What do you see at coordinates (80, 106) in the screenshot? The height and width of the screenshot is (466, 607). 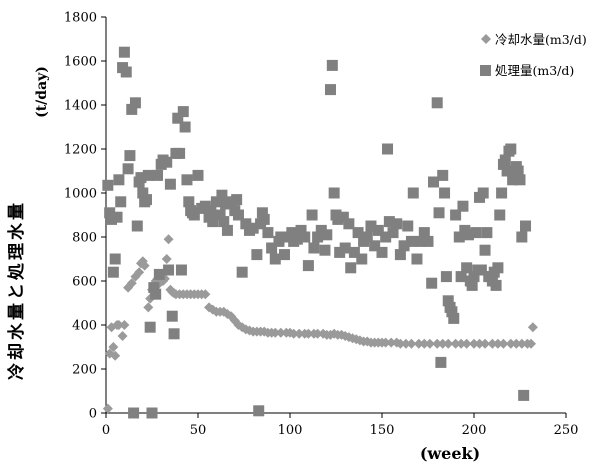 I see `y-tick-label: 1400` at bounding box center [80, 106].